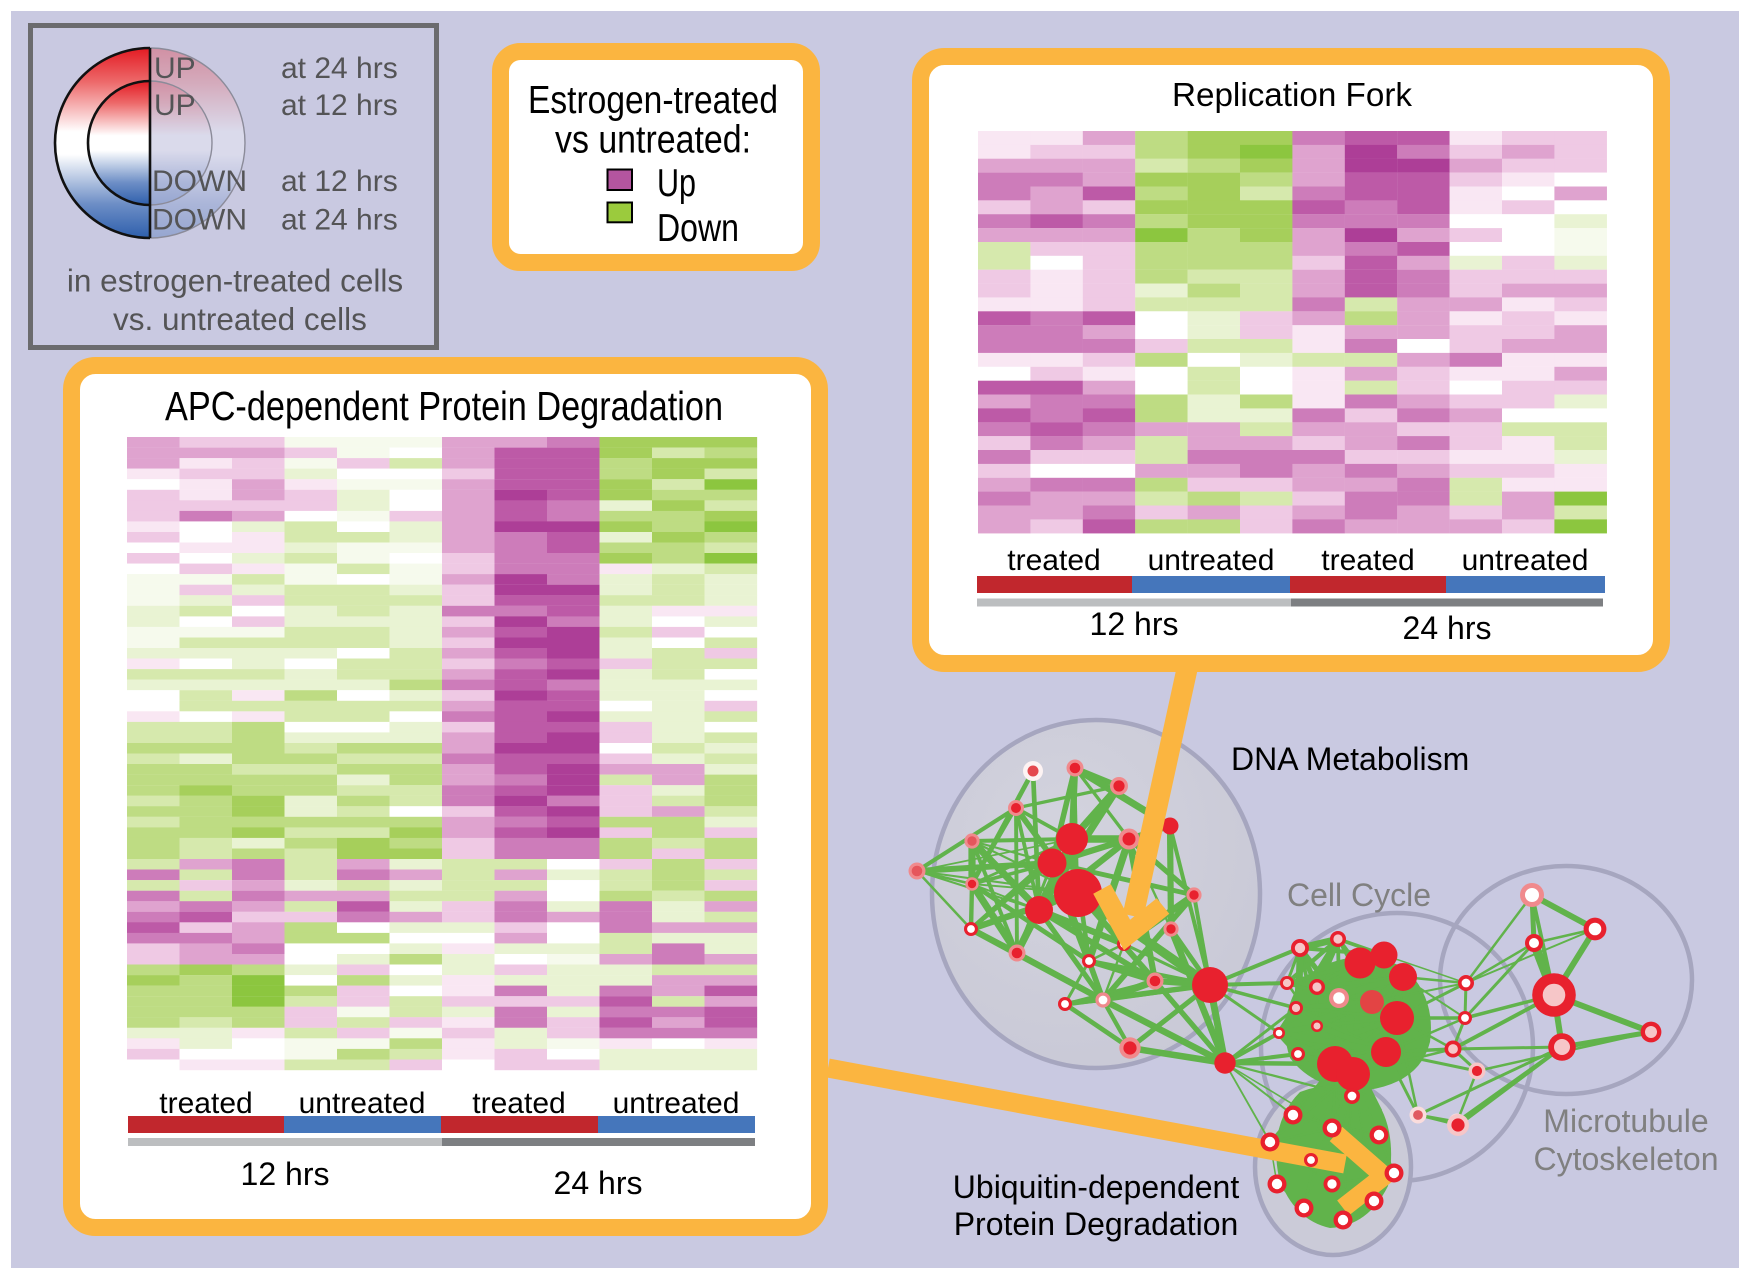 This screenshot has height=1279, width=1750. I want to click on svg-text: Protein Degradation, so click(1096, 1224).